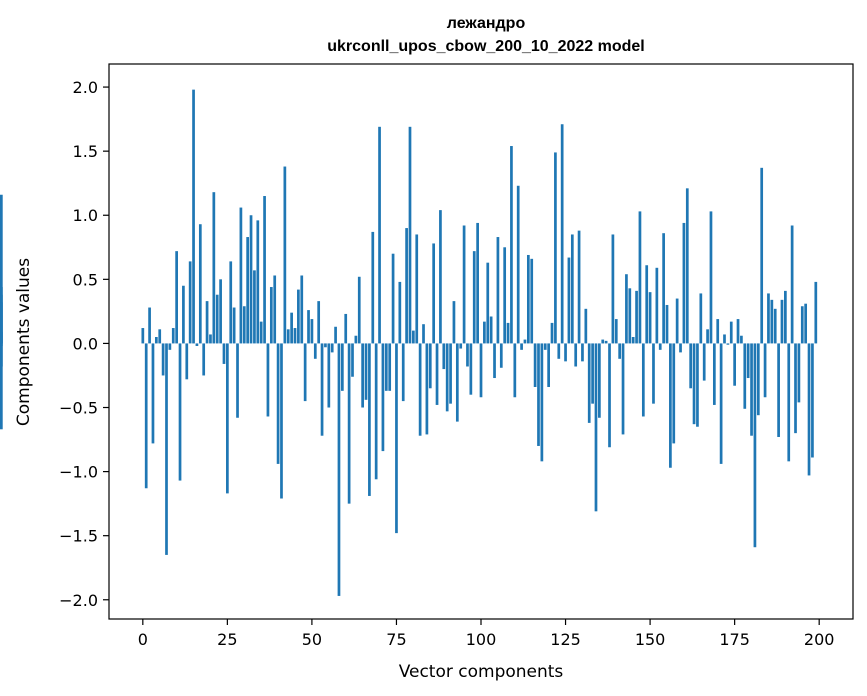 This screenshot has height=696, width=867. What do you see at coordinates (85, 151) in the screenshot?
I see `y-tick-label: 1.5` at bounding box center [85, 151].